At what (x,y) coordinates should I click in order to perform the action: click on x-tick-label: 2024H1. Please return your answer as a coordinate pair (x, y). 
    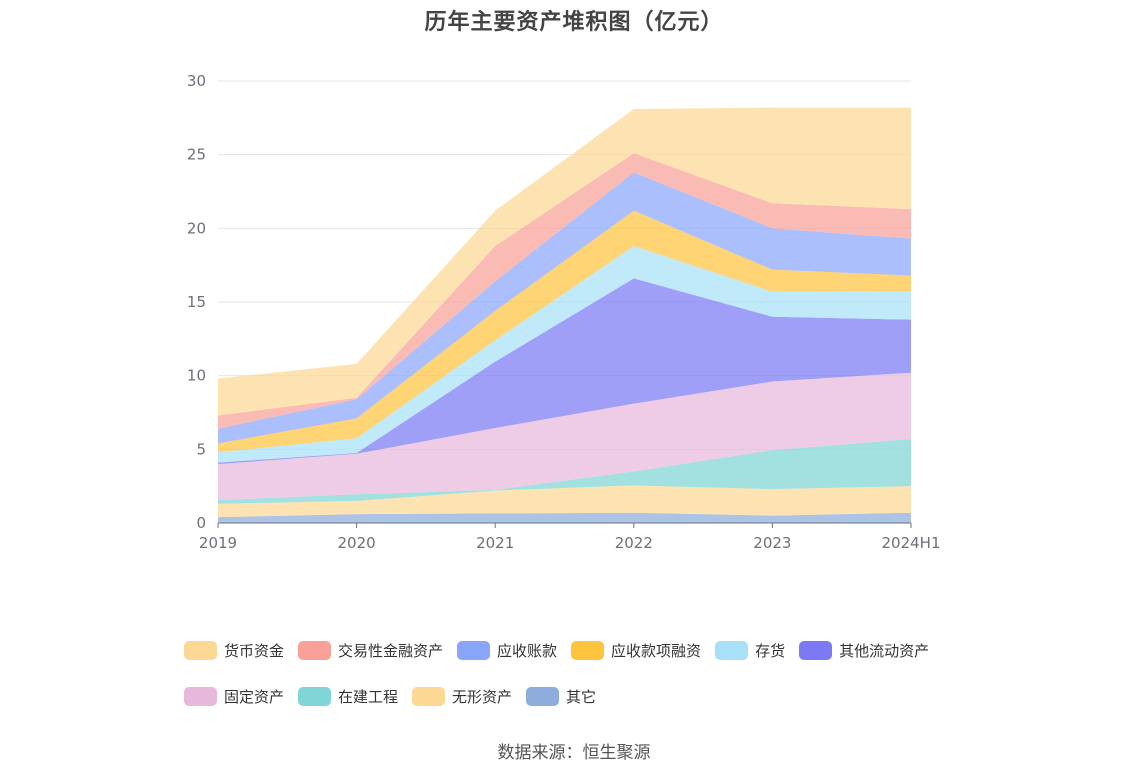
    Looking at the image, I should click on (911, 543).